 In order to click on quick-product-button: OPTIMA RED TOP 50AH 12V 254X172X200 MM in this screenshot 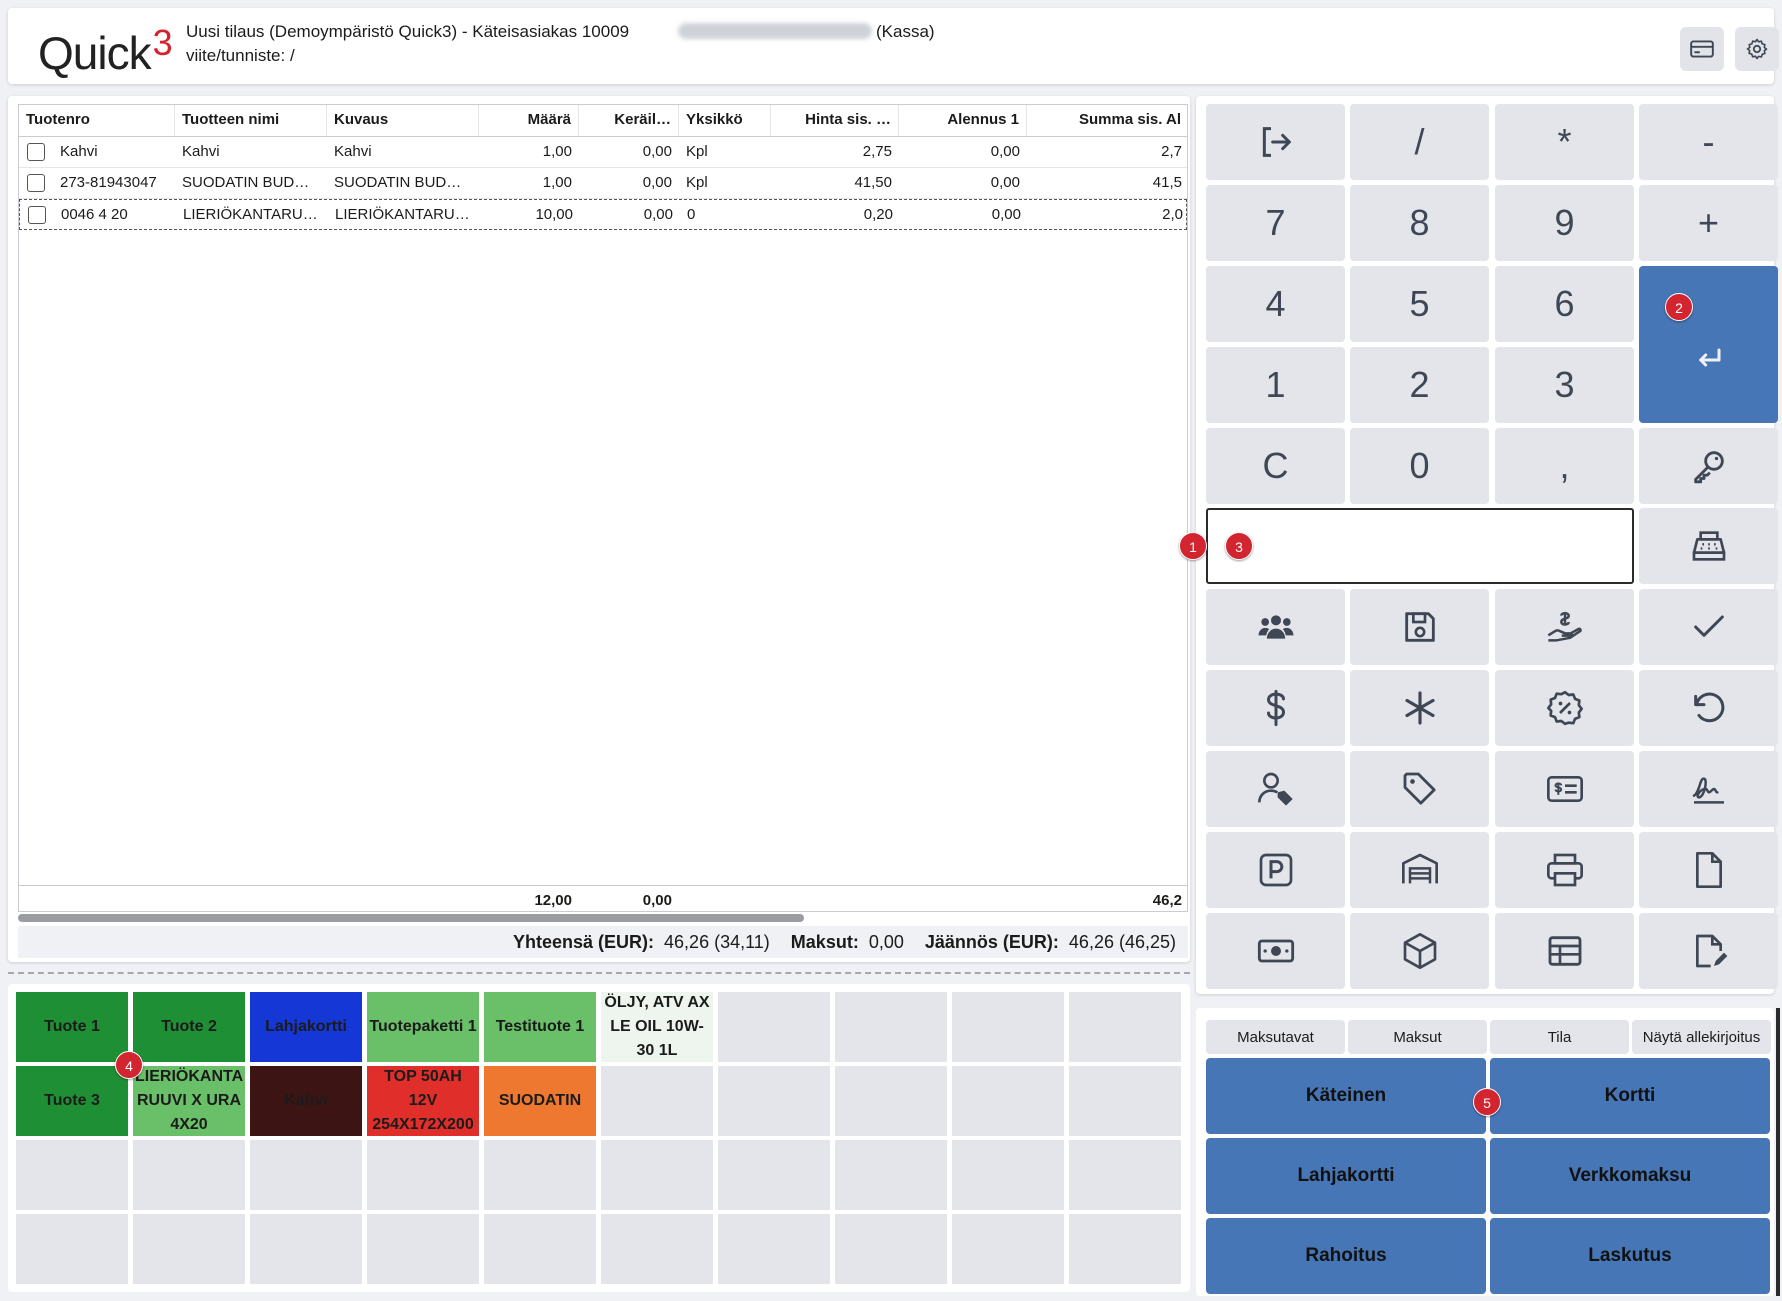, I will do `click(423, 1101)`.